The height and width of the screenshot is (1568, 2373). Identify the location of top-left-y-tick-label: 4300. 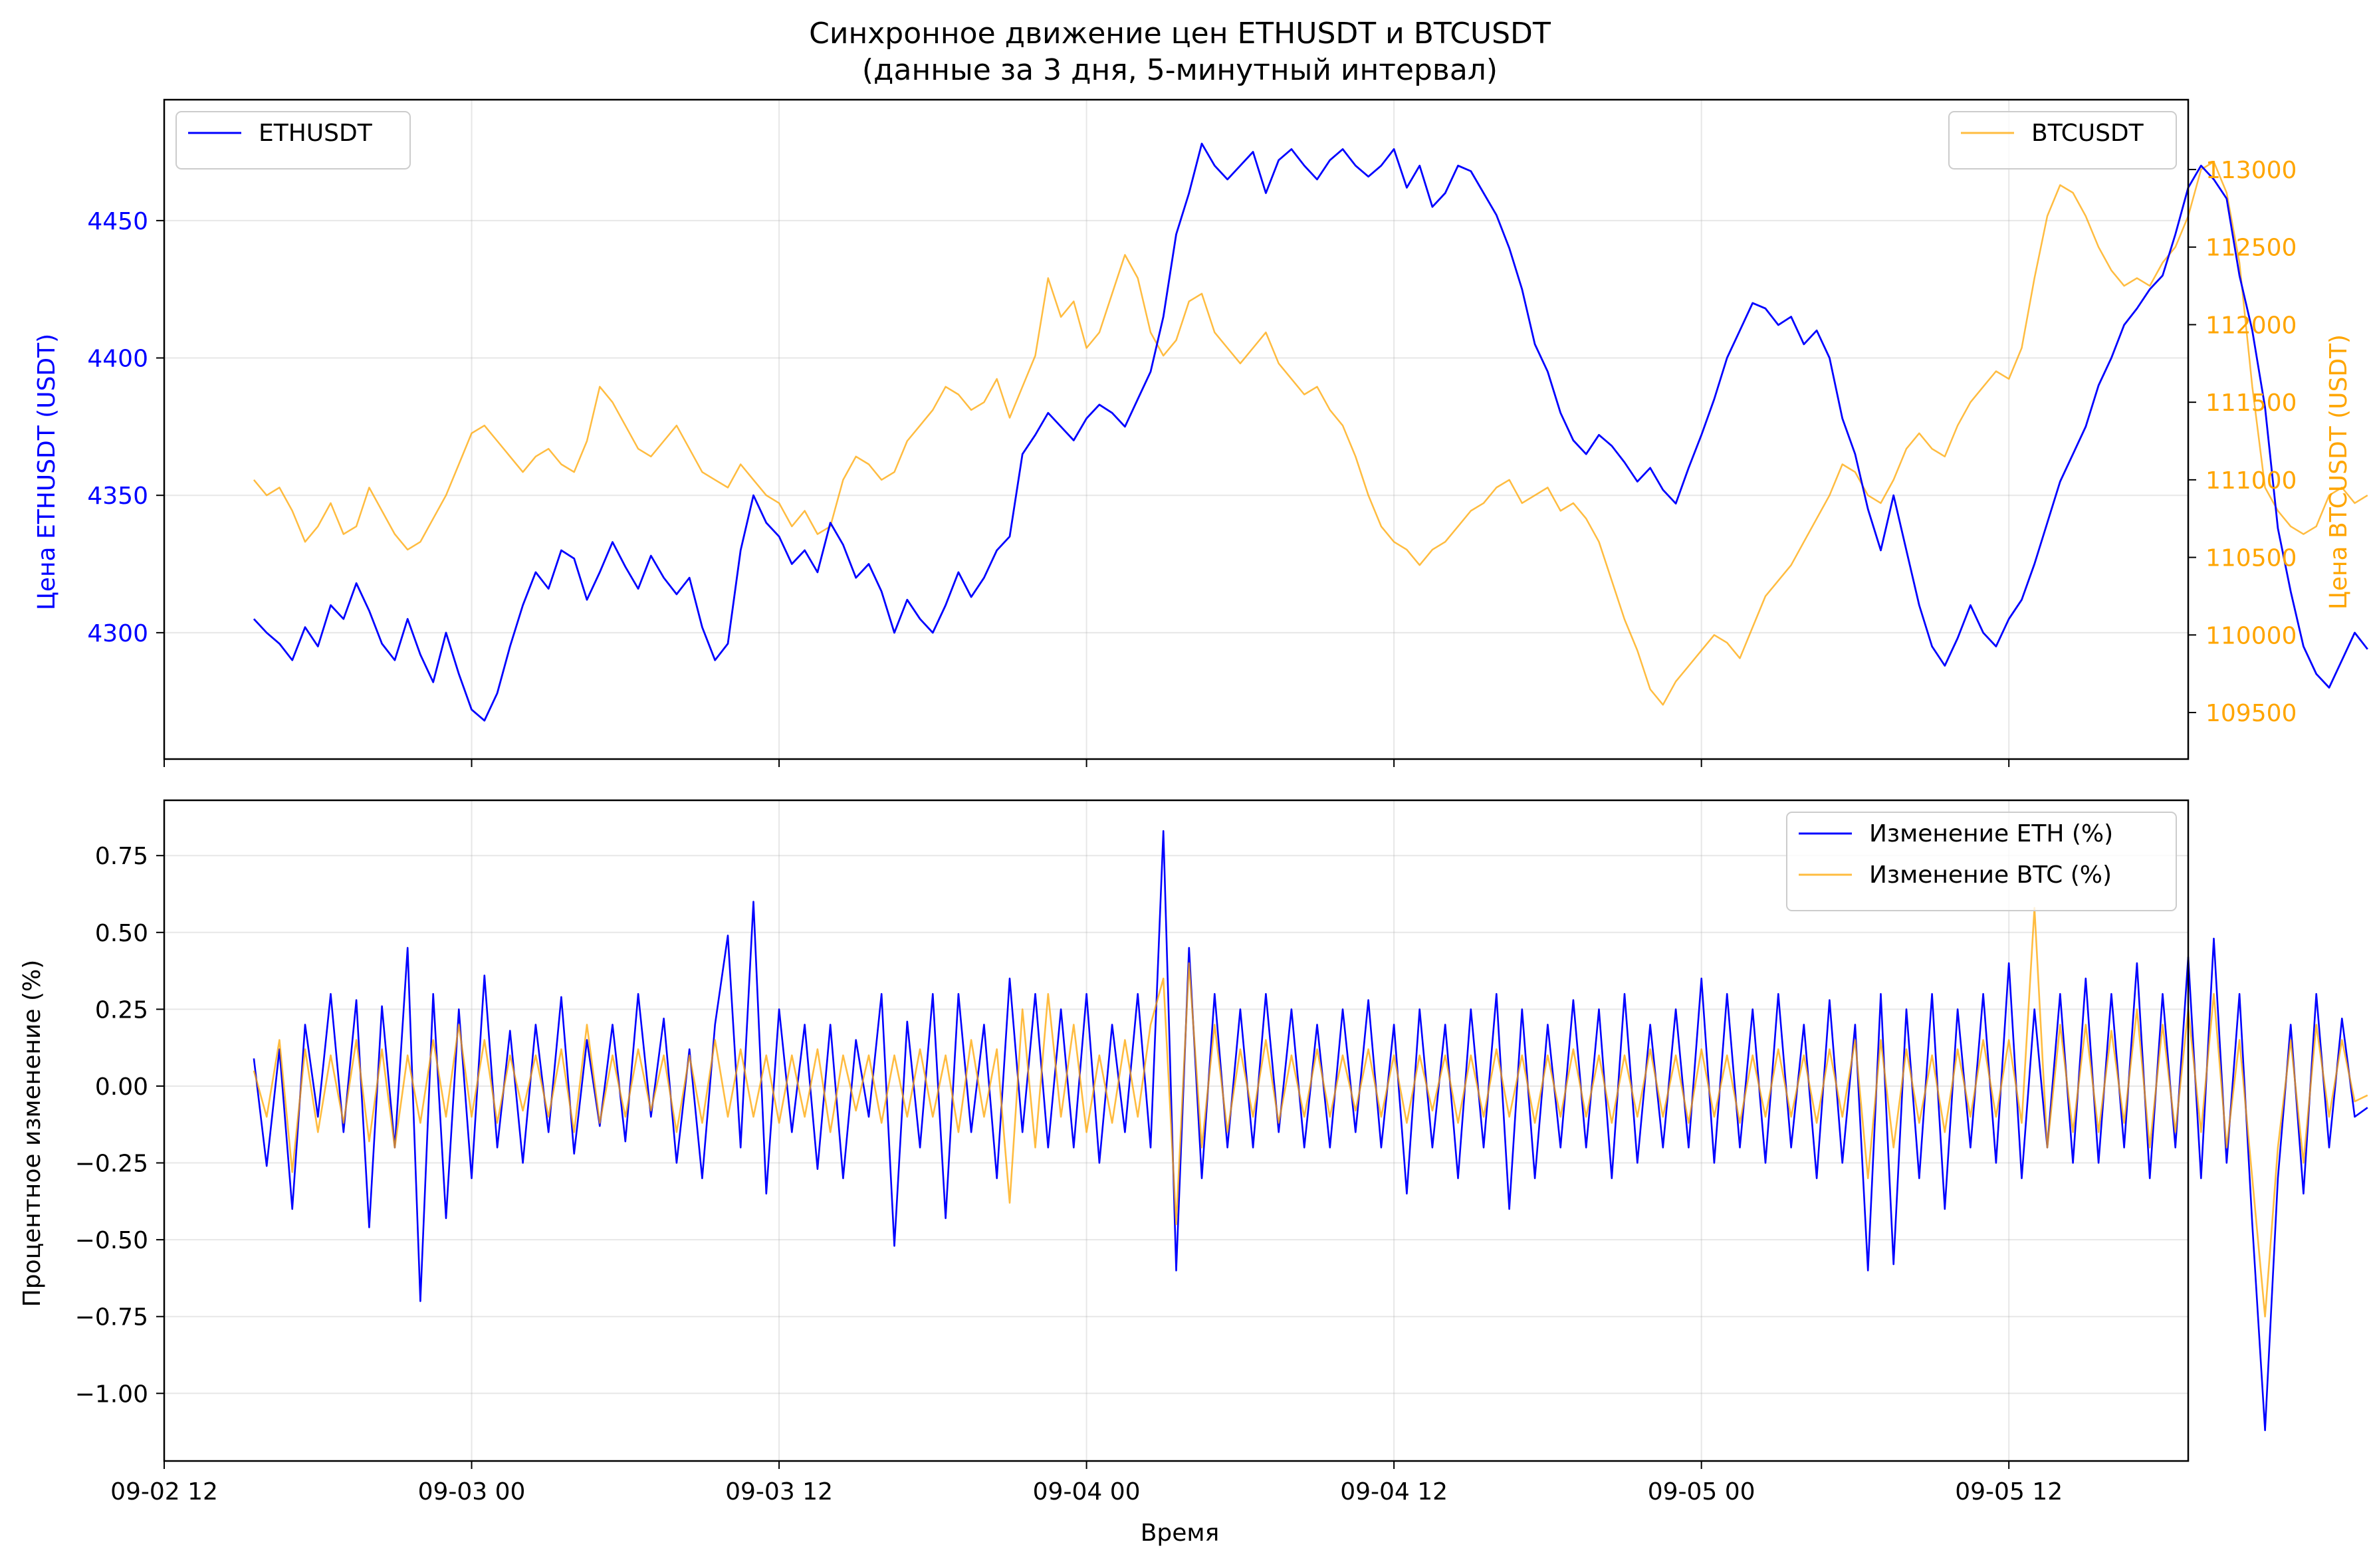
(117, 633).